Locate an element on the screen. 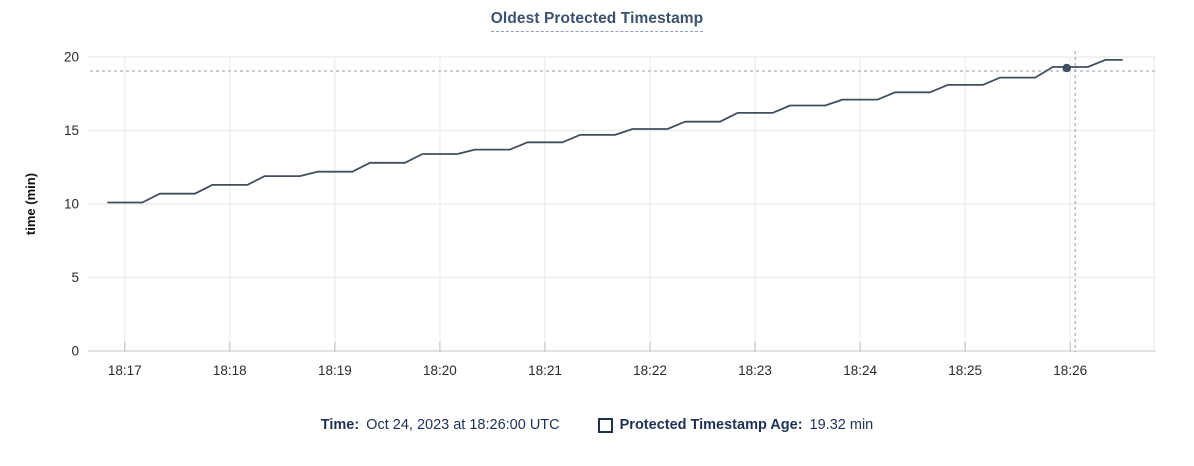 This screenshot has width=1194, height=466. svg-text: 18:18 is located at coordinates (230, 370).